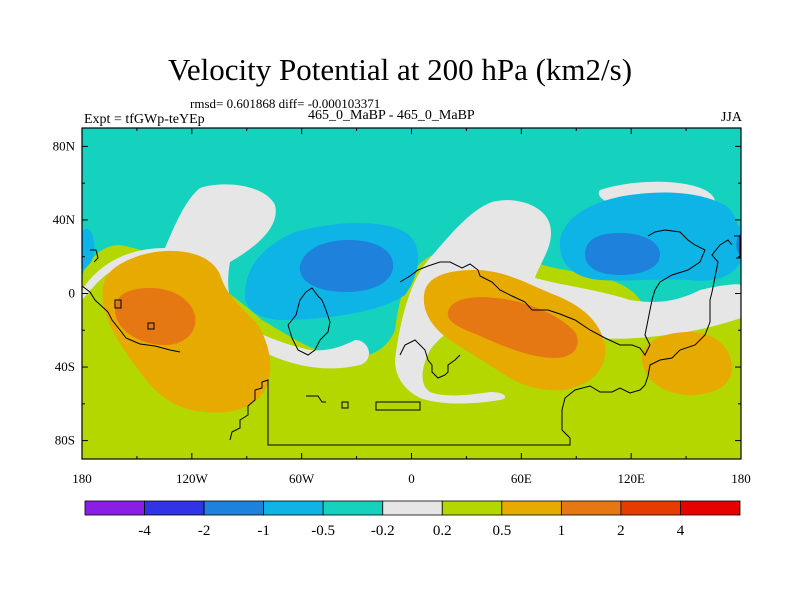 The image size is (800, 600). I want to click on rmsd-diff-stats: rmsd= 0.601868 diff= -0.000103371, so click(285, 103).